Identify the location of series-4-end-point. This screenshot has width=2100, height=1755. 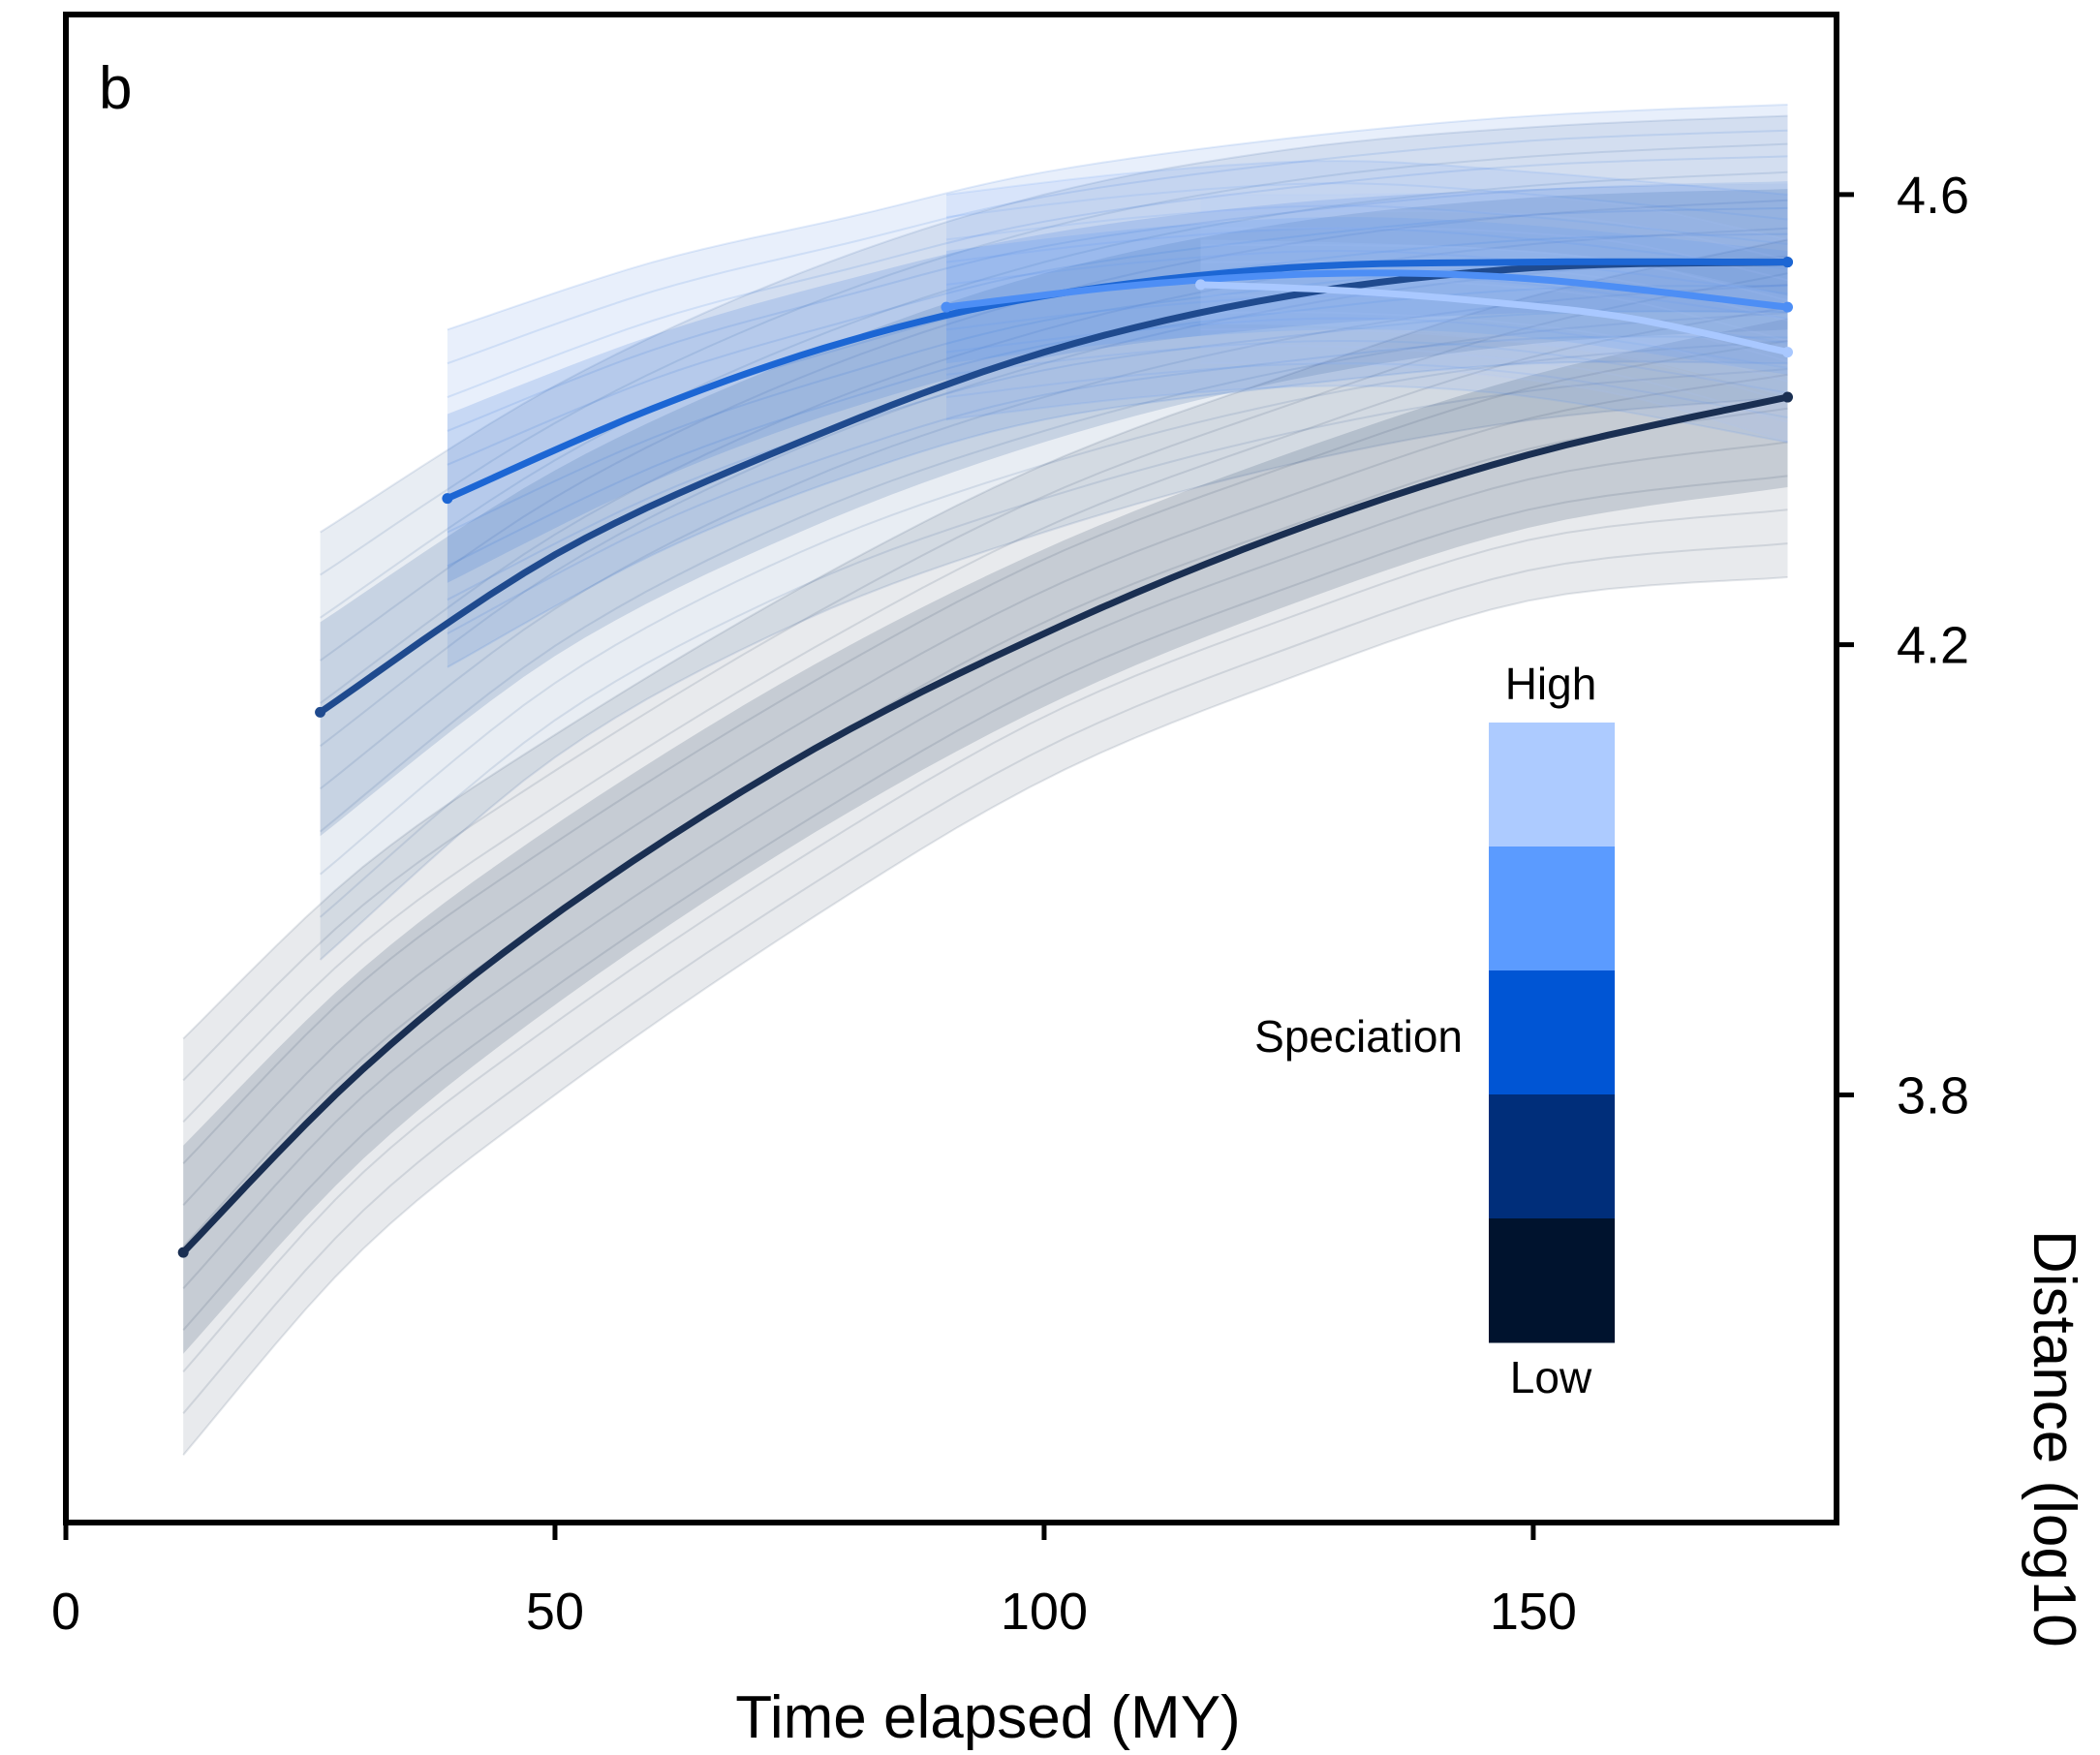
(1788, 353).